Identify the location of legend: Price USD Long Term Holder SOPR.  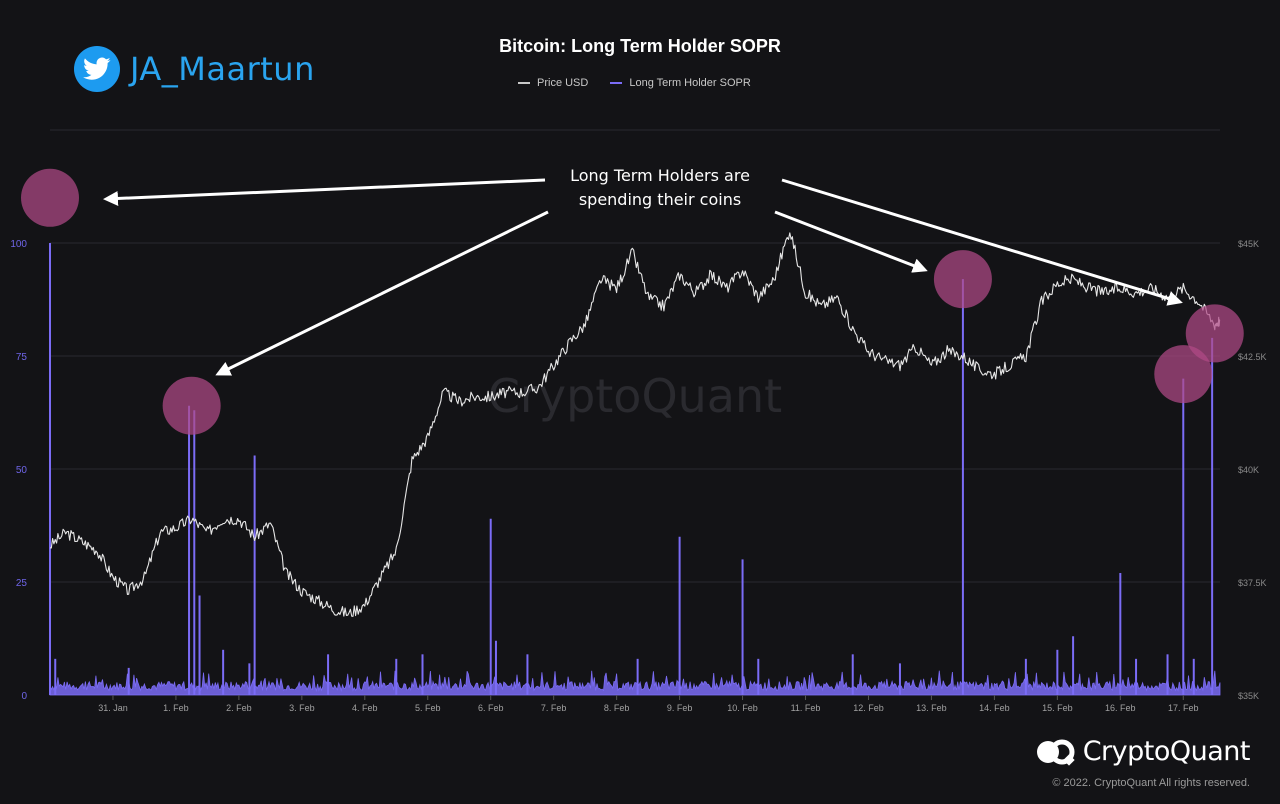
(634, 83).